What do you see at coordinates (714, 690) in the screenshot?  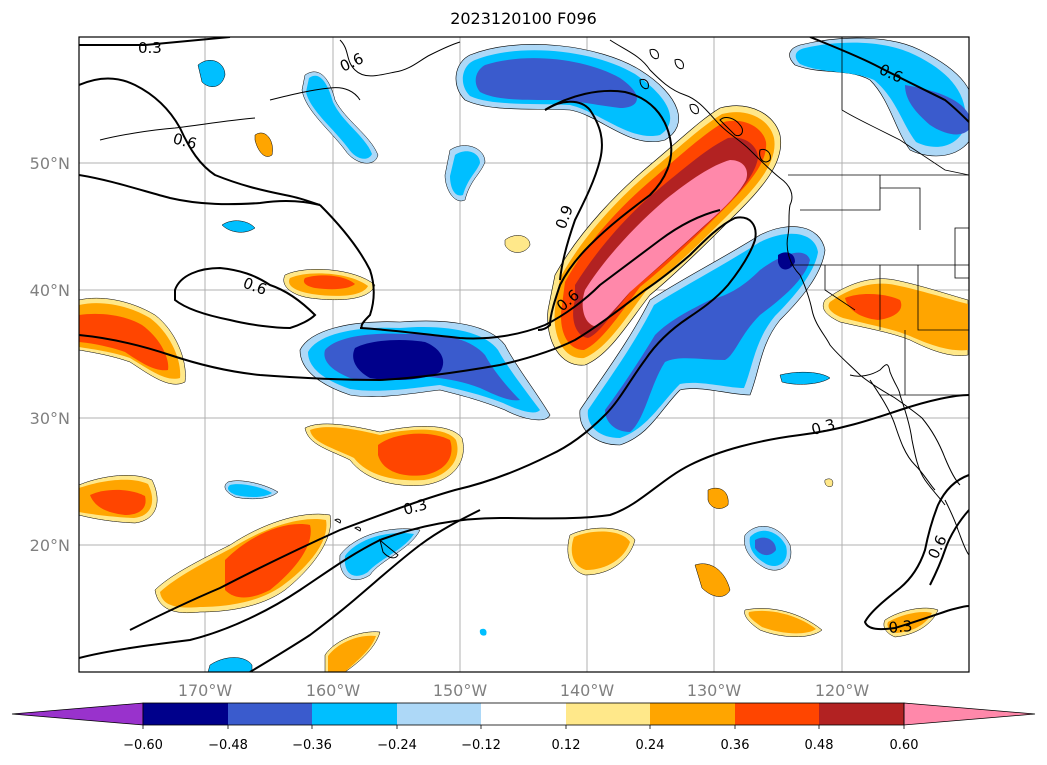 I see `lon-label: 130°W` at bounding box center [714, 690].